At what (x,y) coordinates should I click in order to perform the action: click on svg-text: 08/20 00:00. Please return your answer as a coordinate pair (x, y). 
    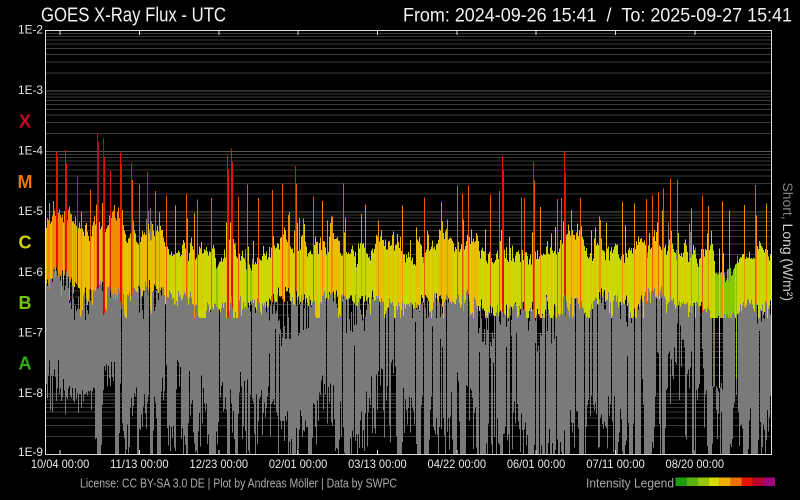
    Looking at the image, I should click on (695, 464).